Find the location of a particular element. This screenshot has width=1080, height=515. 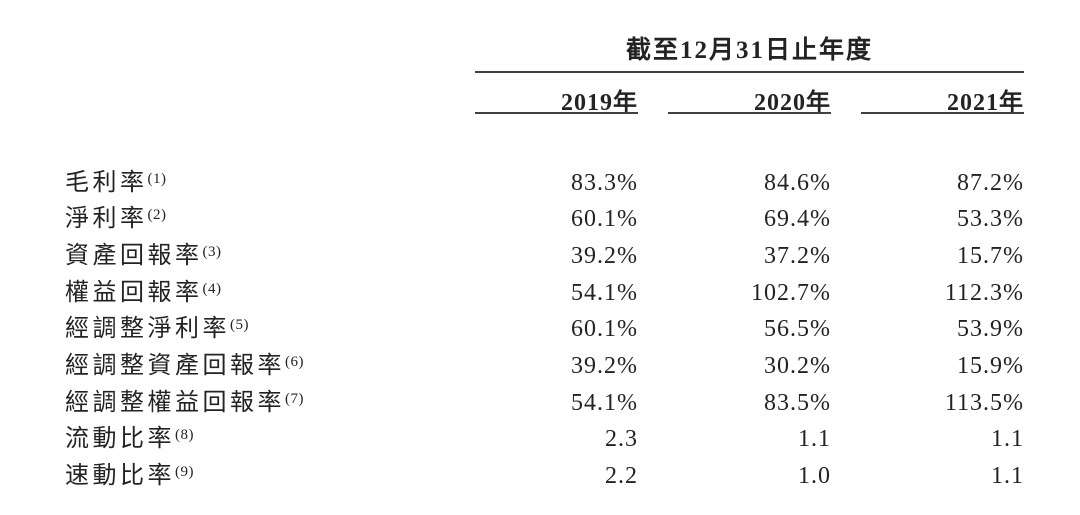

row-label: 經調整淨利率(5) is located at coordinates (157, 329).